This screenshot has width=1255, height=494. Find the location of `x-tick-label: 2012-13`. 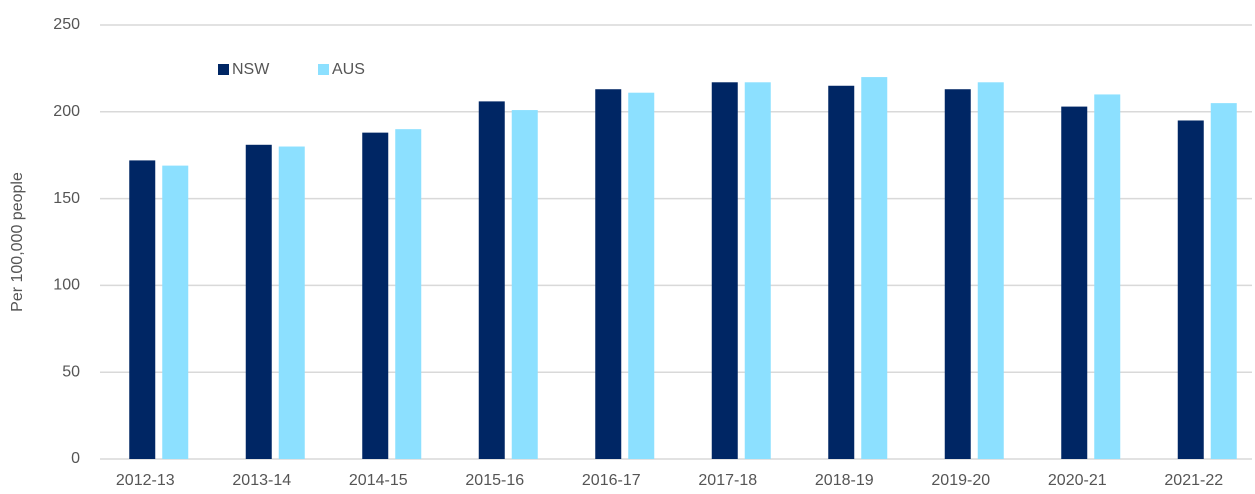

x-tick-label: 2012-13 is located at coordinates (145, 480).